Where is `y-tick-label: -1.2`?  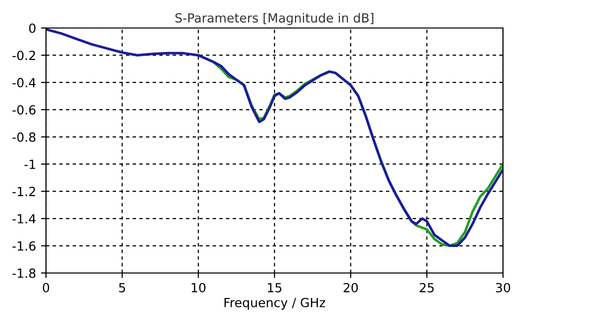
y-tick-label: -1.2 is located at coordinates (24, 191).